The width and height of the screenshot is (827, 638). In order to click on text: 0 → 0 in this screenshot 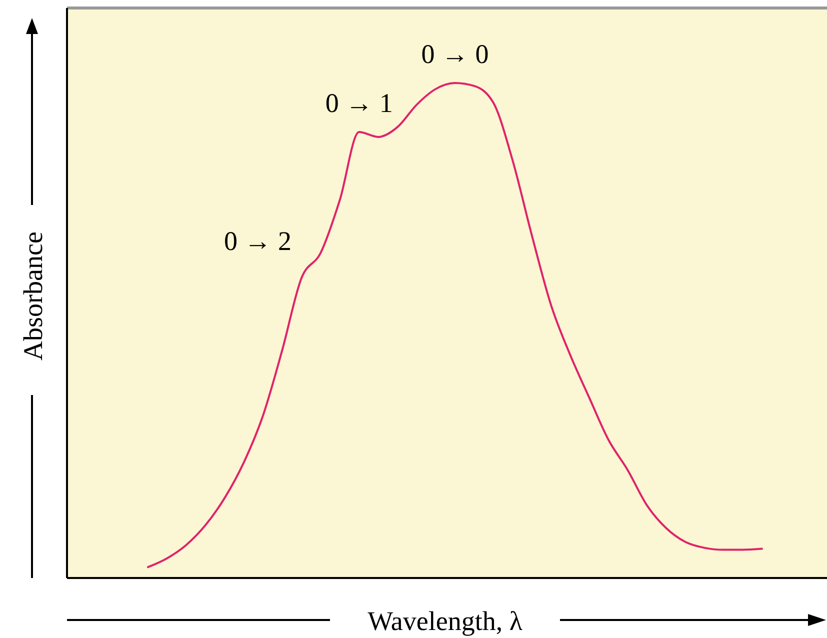, I will do `click(455, 54)`.